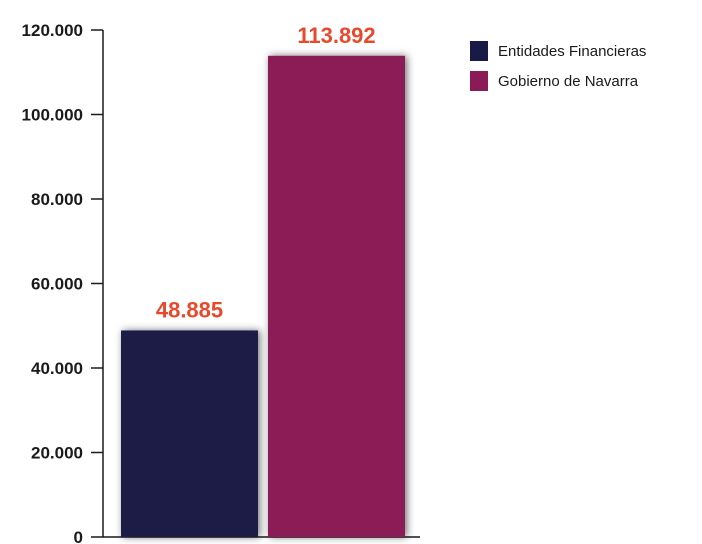  What do you see at coordinates (479, 81) in the screenshot?
I see `legend-swatch-gobierno-de-navarra` at bounding box center [479, 81].